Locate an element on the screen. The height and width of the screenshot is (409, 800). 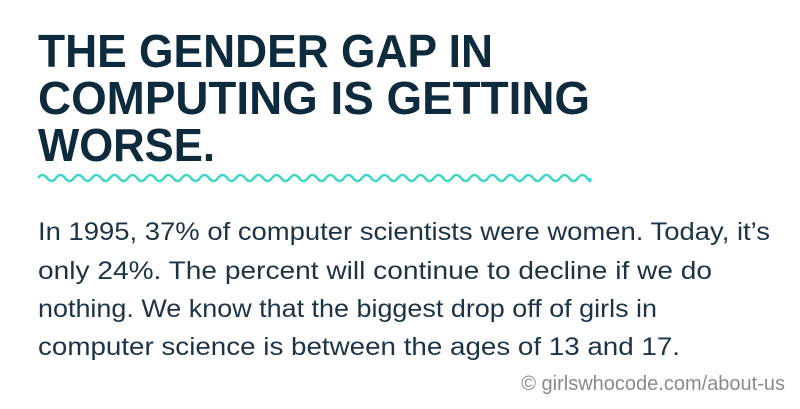
heading-line: WORSE. is located at coordinates (126, 145).